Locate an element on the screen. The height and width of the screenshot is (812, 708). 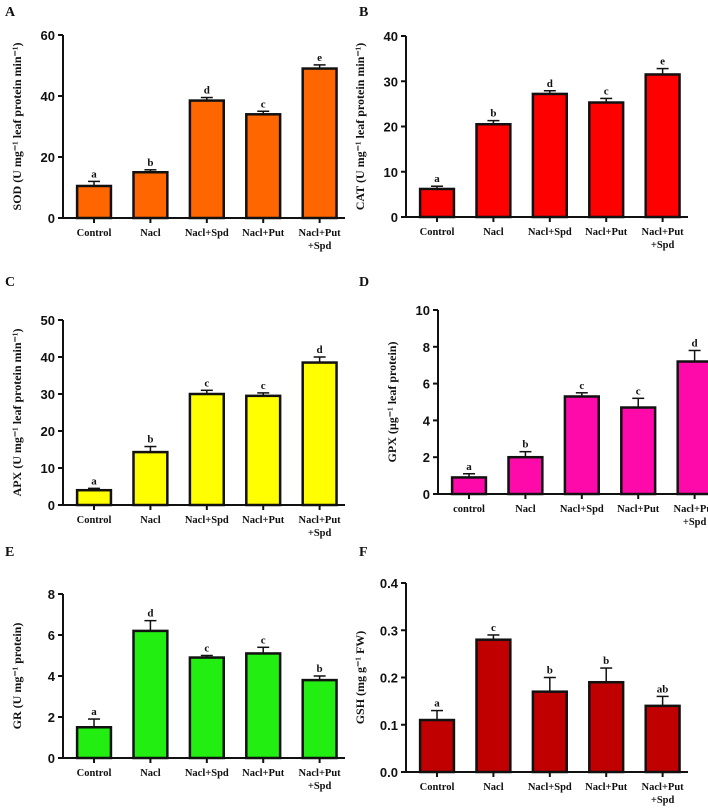
panel-letter: F is located at coordinates (363, 552).